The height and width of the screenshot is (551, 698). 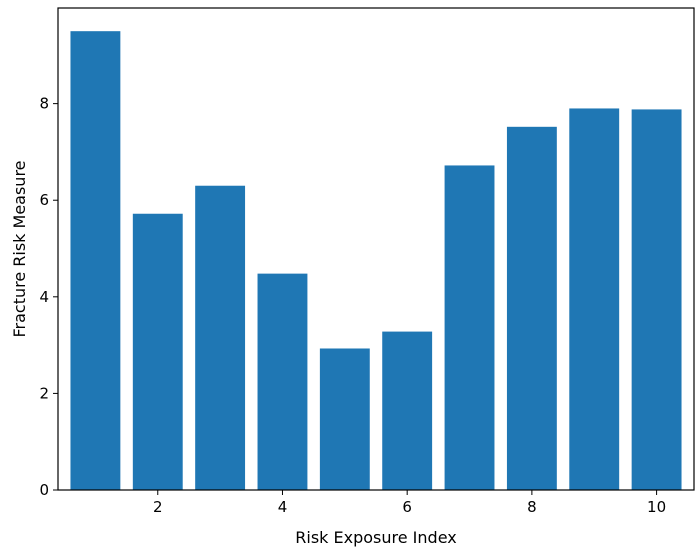 I want to click on y-tick-label: 8, so click(x=44, y=104).